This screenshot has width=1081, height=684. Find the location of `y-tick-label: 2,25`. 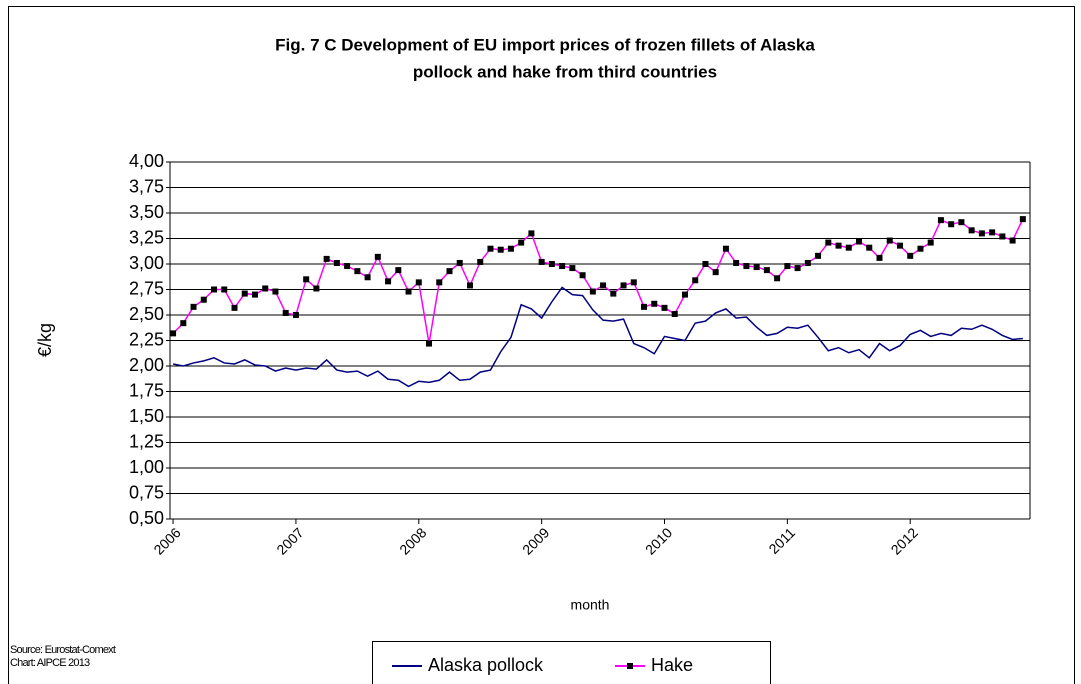

y-tick-label: 2,25 is located at coordinates (146, 339).